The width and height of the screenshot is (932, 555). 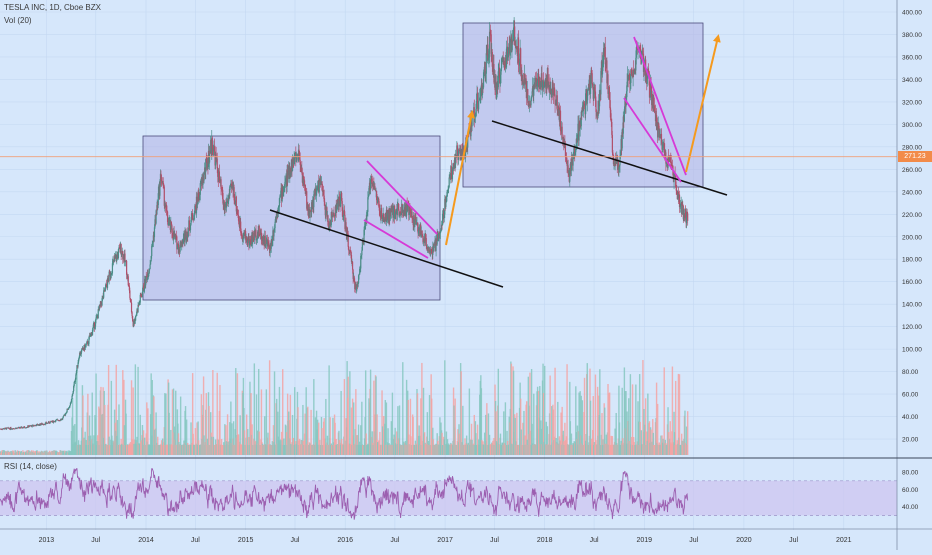 I want to click on price-tick-label: 60.00, so click(x=910, y=395).